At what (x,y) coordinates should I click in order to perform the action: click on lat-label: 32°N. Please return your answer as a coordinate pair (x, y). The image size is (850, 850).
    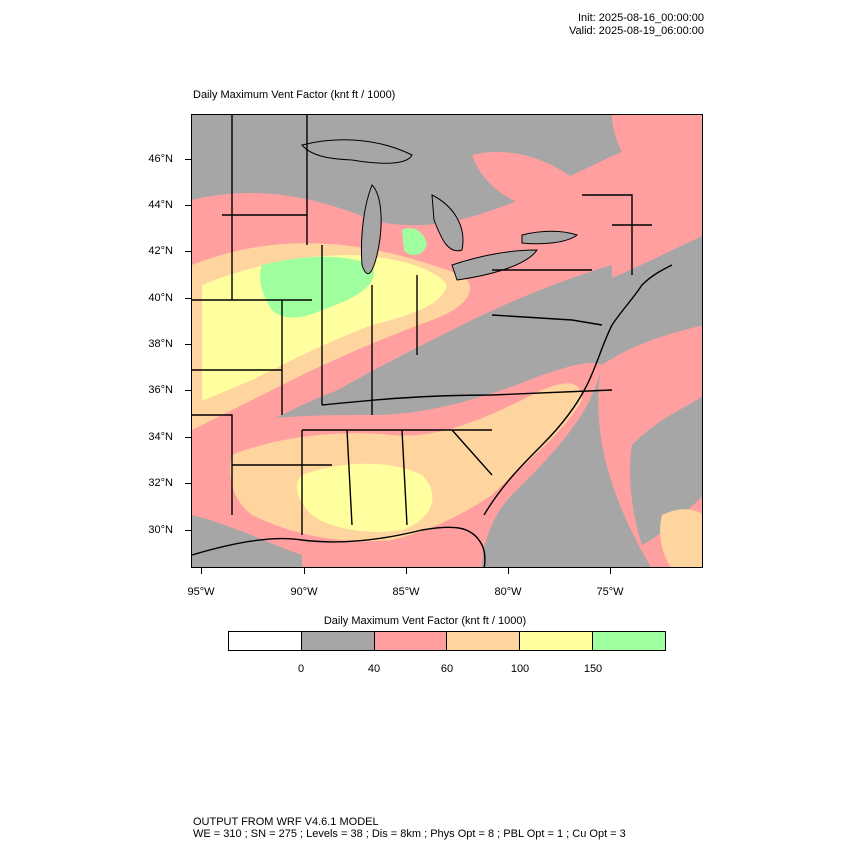
    Looking at the image, I should click on (160, 483).